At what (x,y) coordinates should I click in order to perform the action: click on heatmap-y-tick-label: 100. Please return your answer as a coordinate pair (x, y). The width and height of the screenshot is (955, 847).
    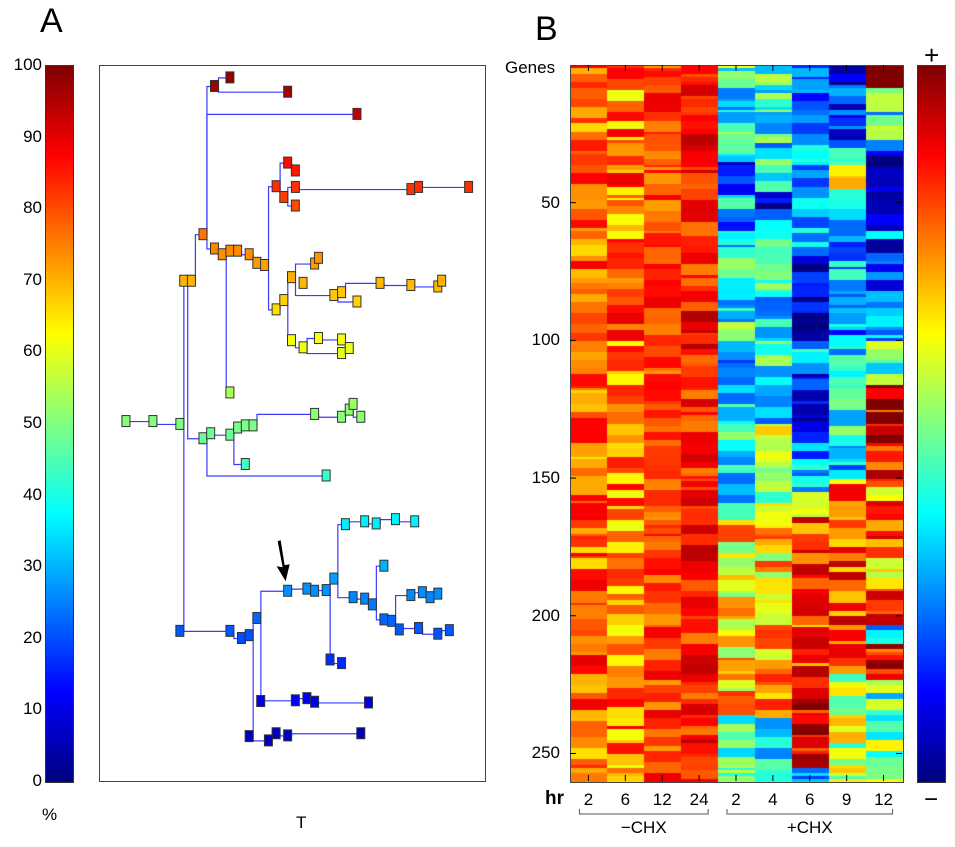
    Looking at the image, I should click on (545, 340).